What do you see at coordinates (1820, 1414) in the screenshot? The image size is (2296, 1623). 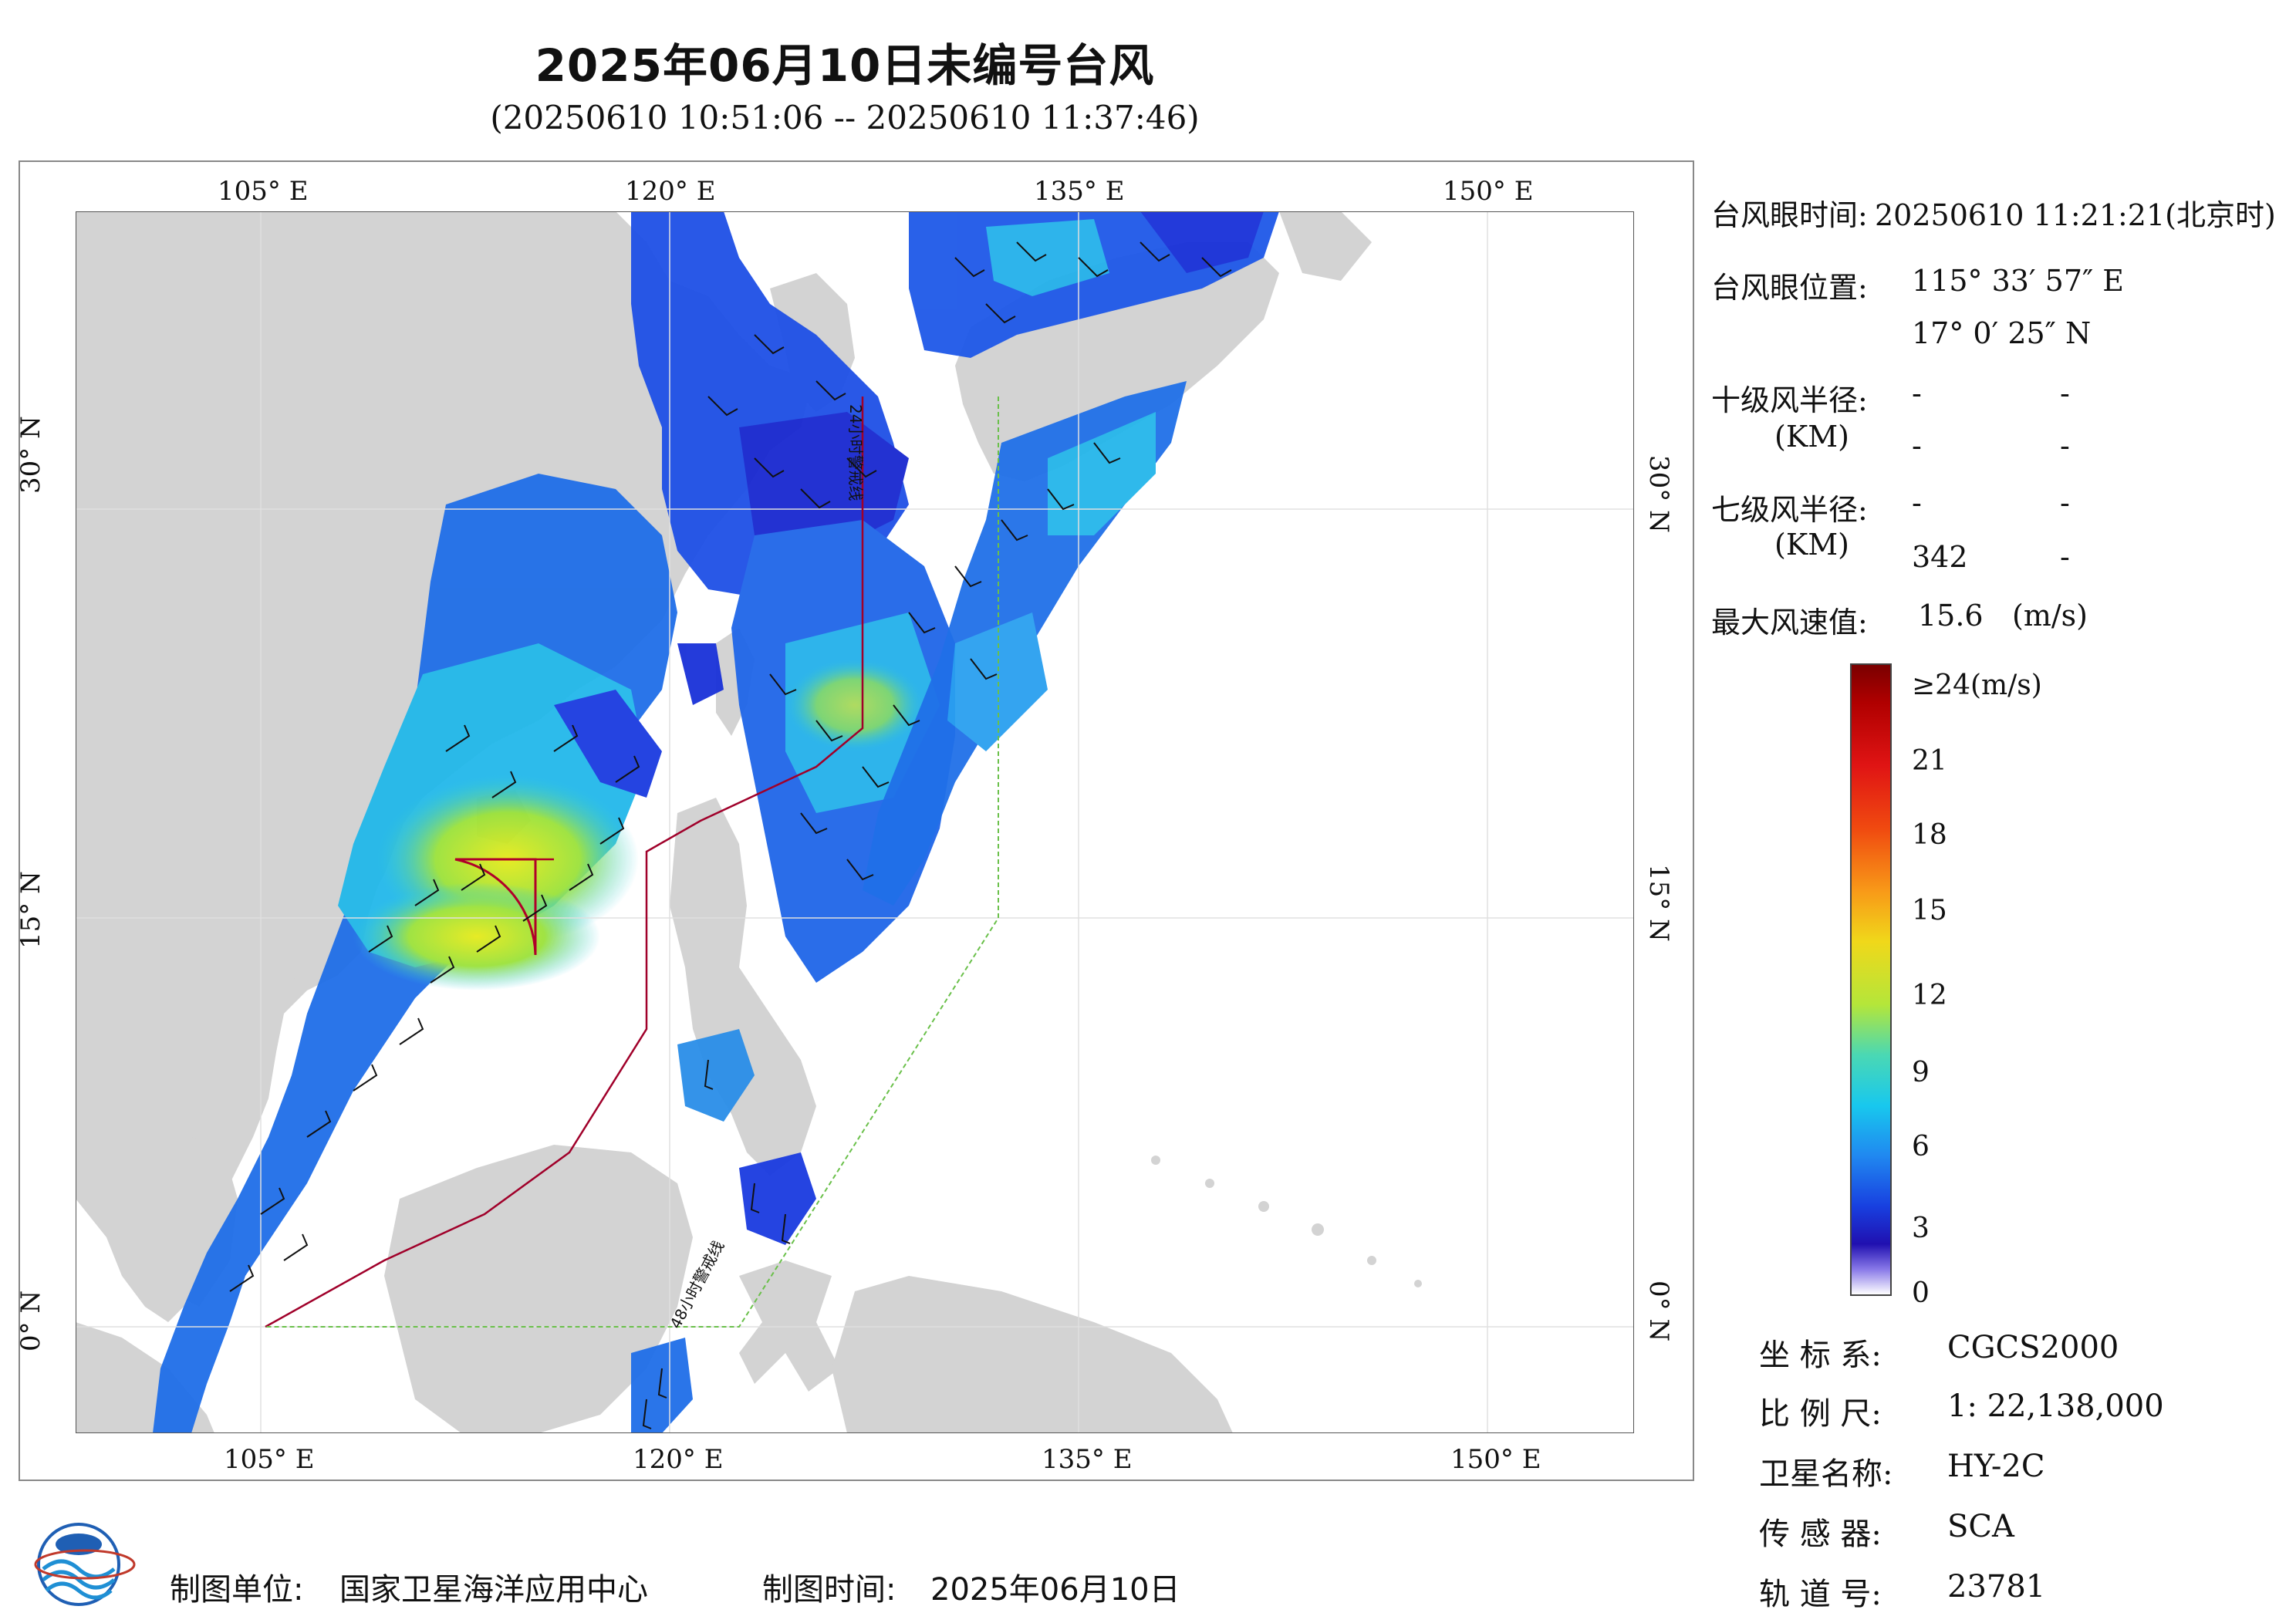 I see `scale-label: 比 例 尺:` at bounding box center [1820, 1414].